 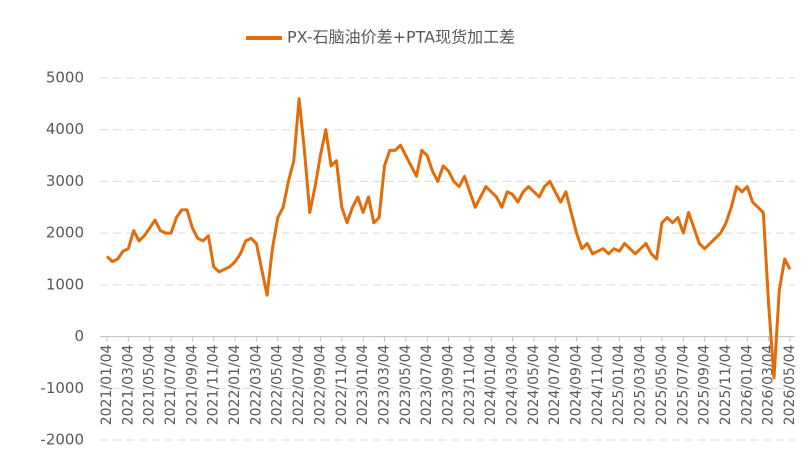 I want to click on x-tick-label: 2024/09/04, so click(x=577, y=384).